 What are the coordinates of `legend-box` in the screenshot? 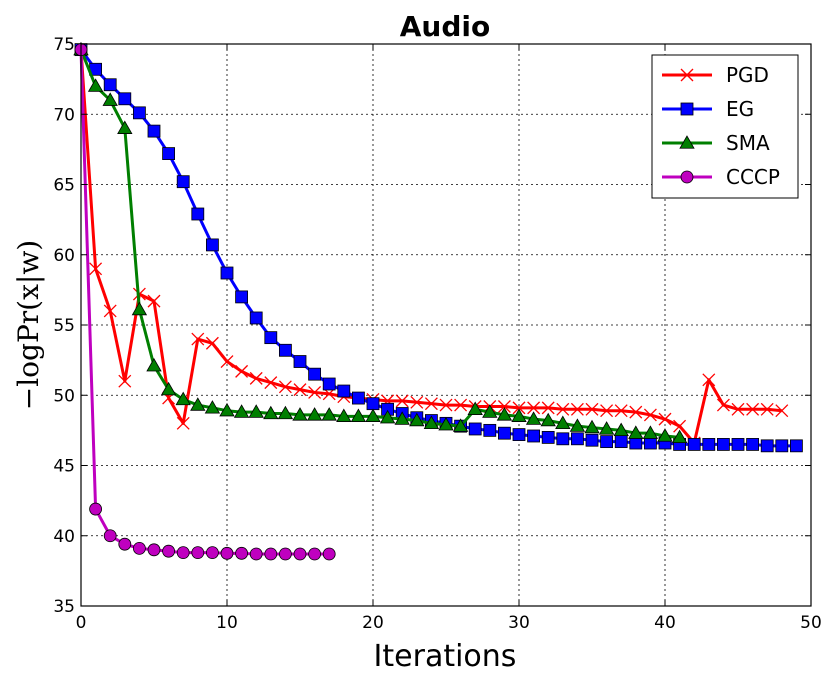 It's located at (725, 126).